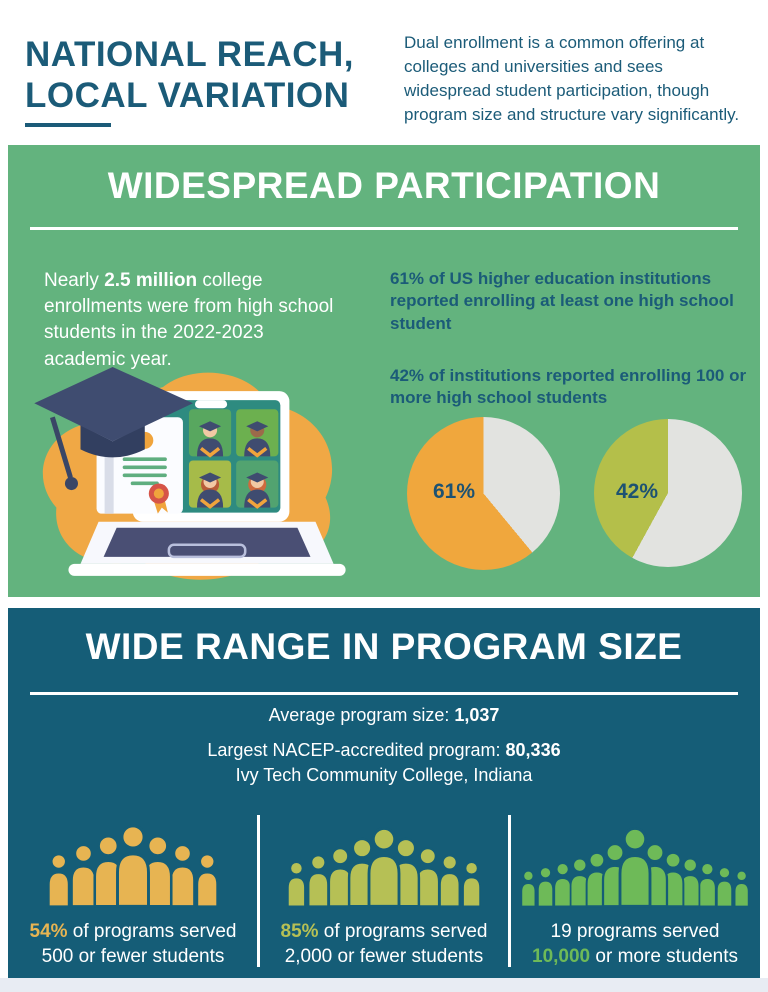 This screenshot has height=992, width=768. What do you see at coordinates (113, 429) in the screenshot?
I see `graduation-cap-icon` at bounding box center [113, 429].